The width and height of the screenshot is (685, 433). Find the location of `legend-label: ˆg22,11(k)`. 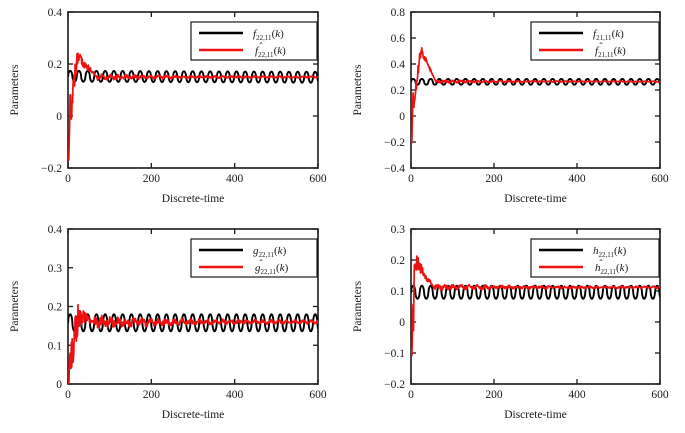

legend-label: ˆg22,11(k) is located at coordinates (272, 267).